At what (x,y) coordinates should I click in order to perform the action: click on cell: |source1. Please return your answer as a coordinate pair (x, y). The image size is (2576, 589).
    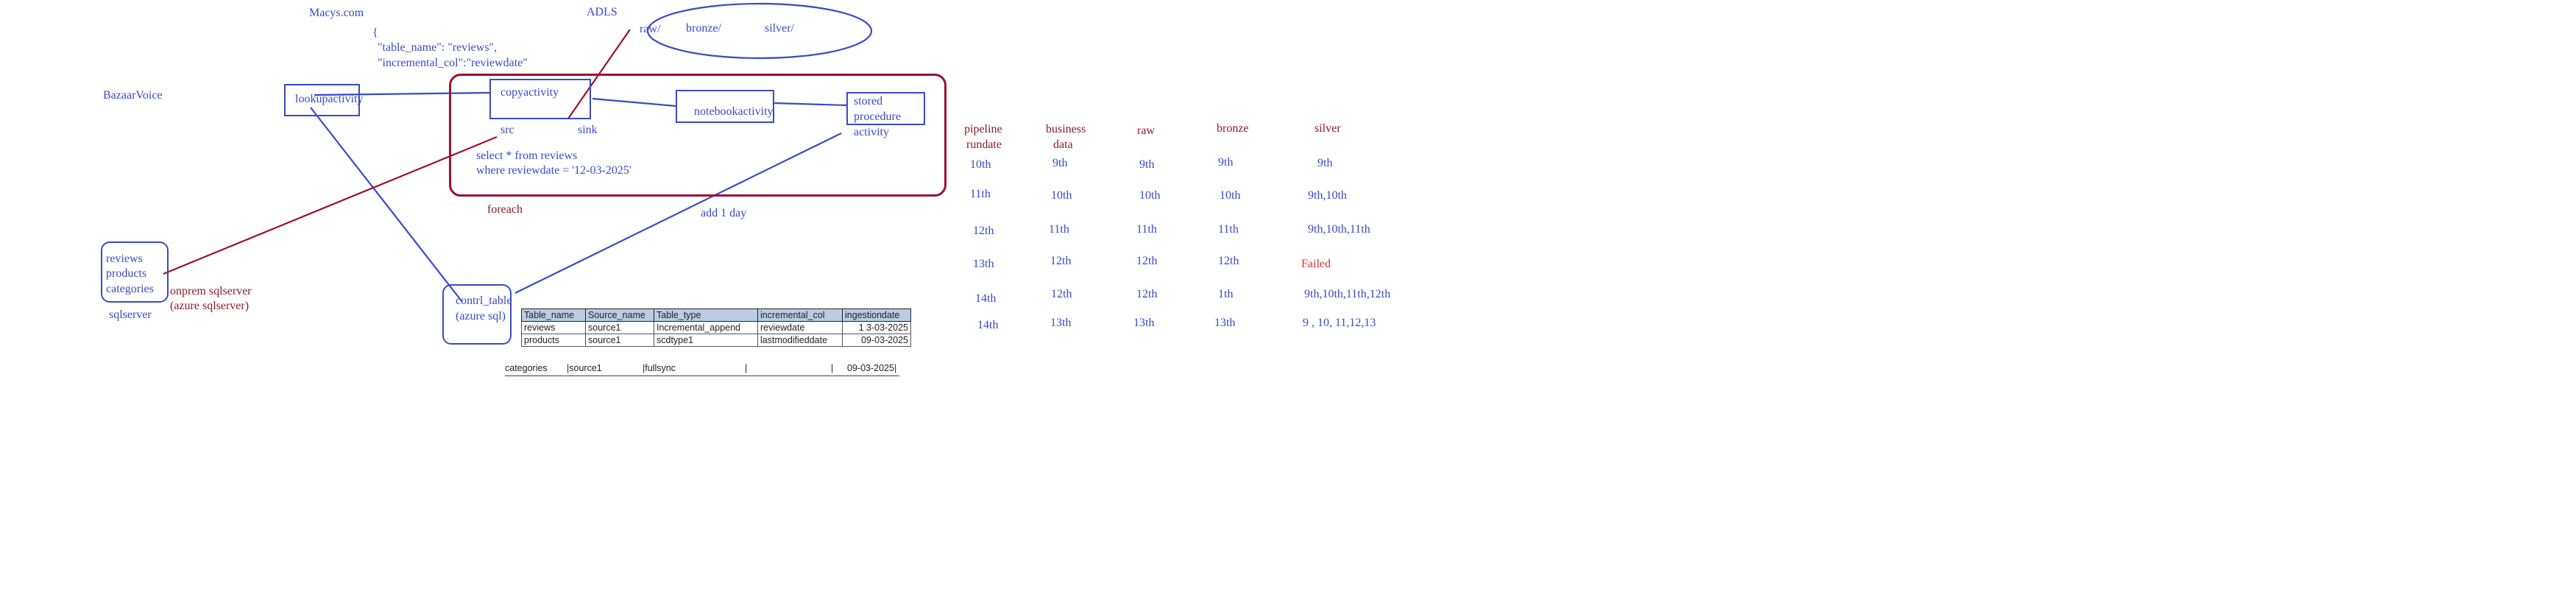
    Looking at the image, I should click on (584, 368).